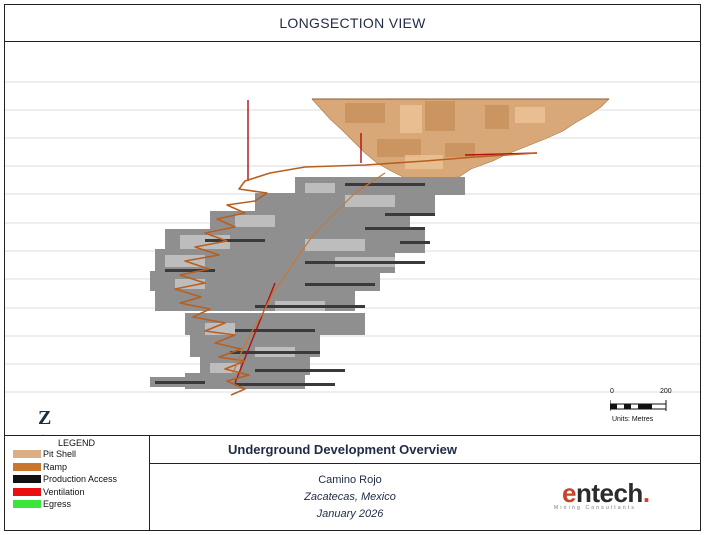 This screenshot has height=535, width=706. What do you see at coordinates (609, 493) in the screenshot?
I see `logo-text: ntech` at bounding box center [609, 493].